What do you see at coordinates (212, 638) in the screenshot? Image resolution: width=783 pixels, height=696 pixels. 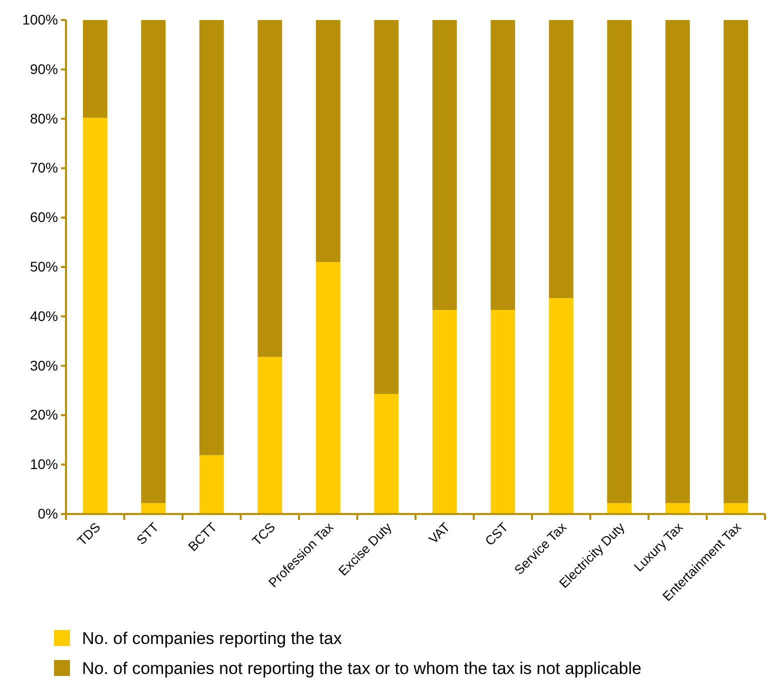 I see `legend-label: No. of companies reporting the tax` at bounding box center [212, 638].